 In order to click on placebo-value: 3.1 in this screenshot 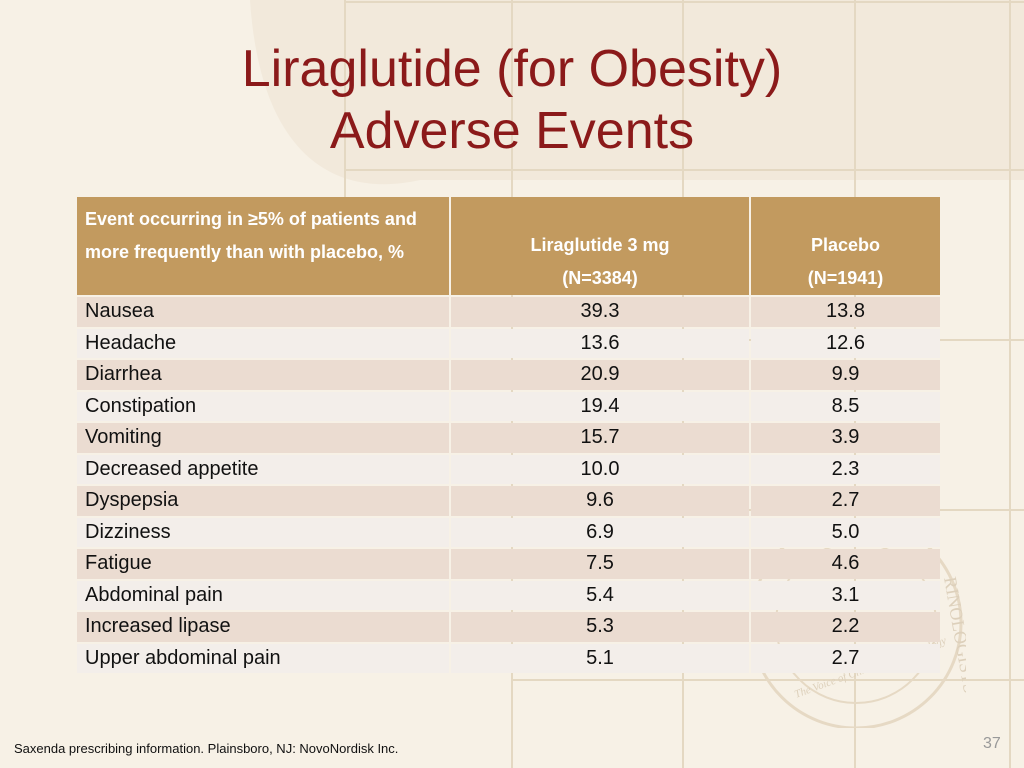, I will do `click(845, 595)`.